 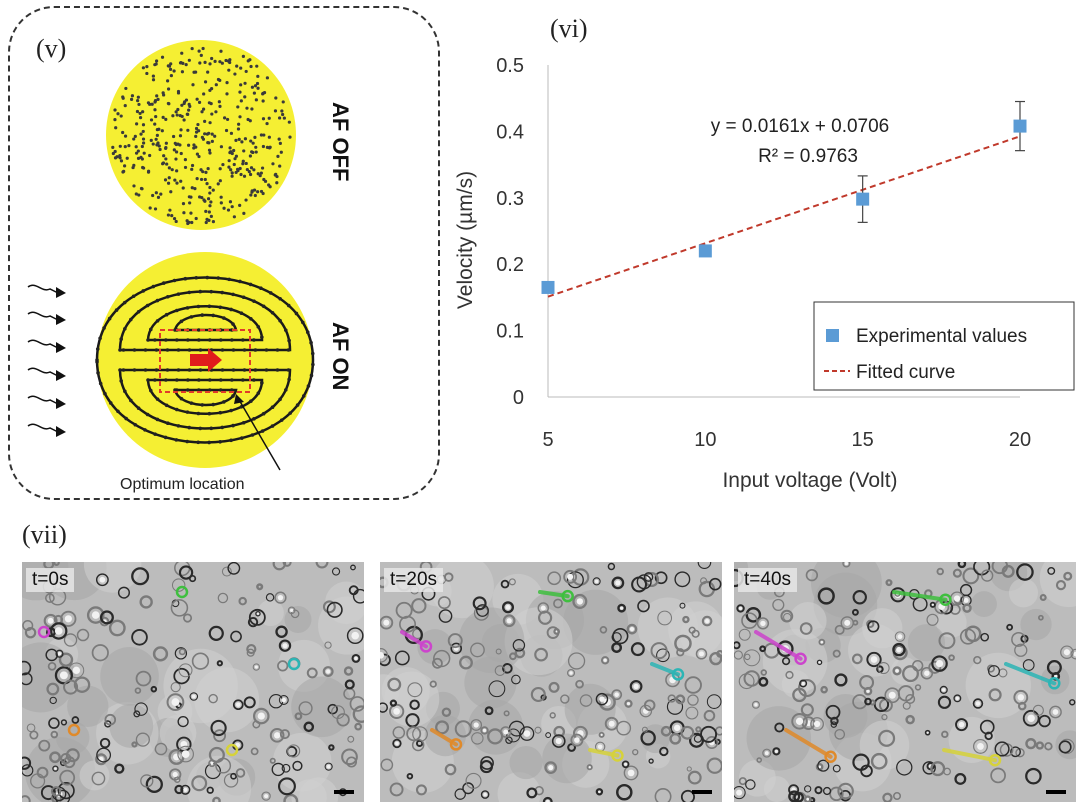 I want to click on fit-r-squared: R² = 0.9763, so click(x=808, y=156).